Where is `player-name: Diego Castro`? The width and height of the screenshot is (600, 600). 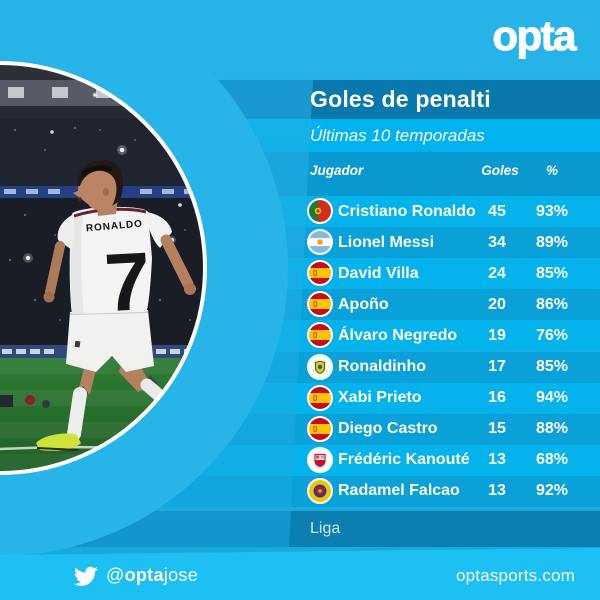 player-name: Diego Castro is located at coordinates (388, 429).